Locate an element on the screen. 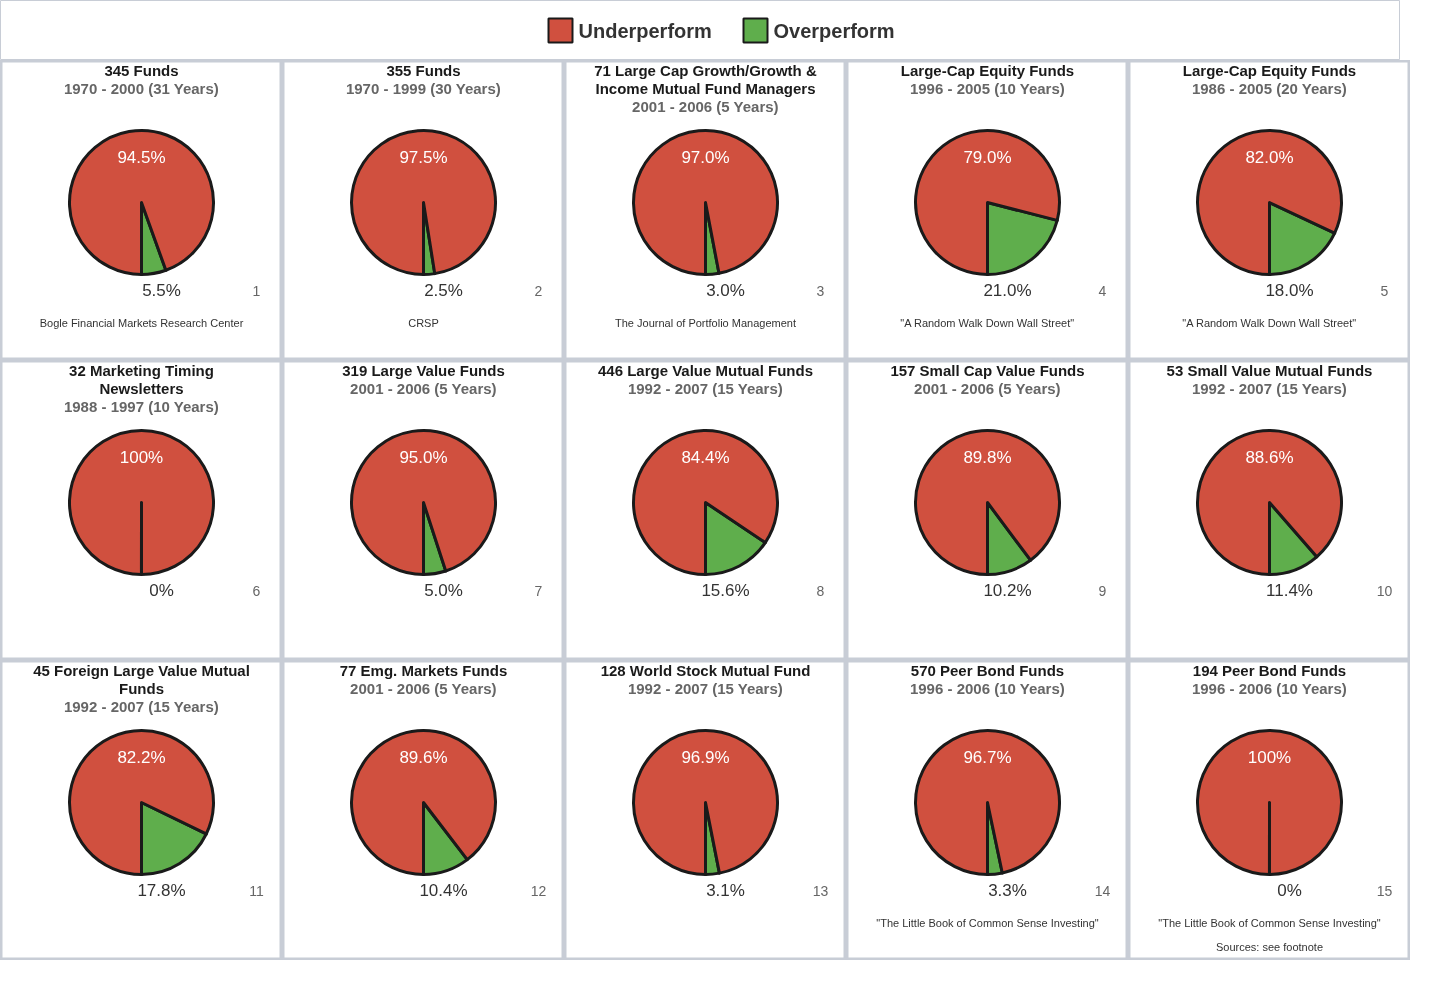 Image resolution: width=1431 pixels, height=999 pixels. text: The Journal of Portfolio Management is located at coordinates (706, 322).